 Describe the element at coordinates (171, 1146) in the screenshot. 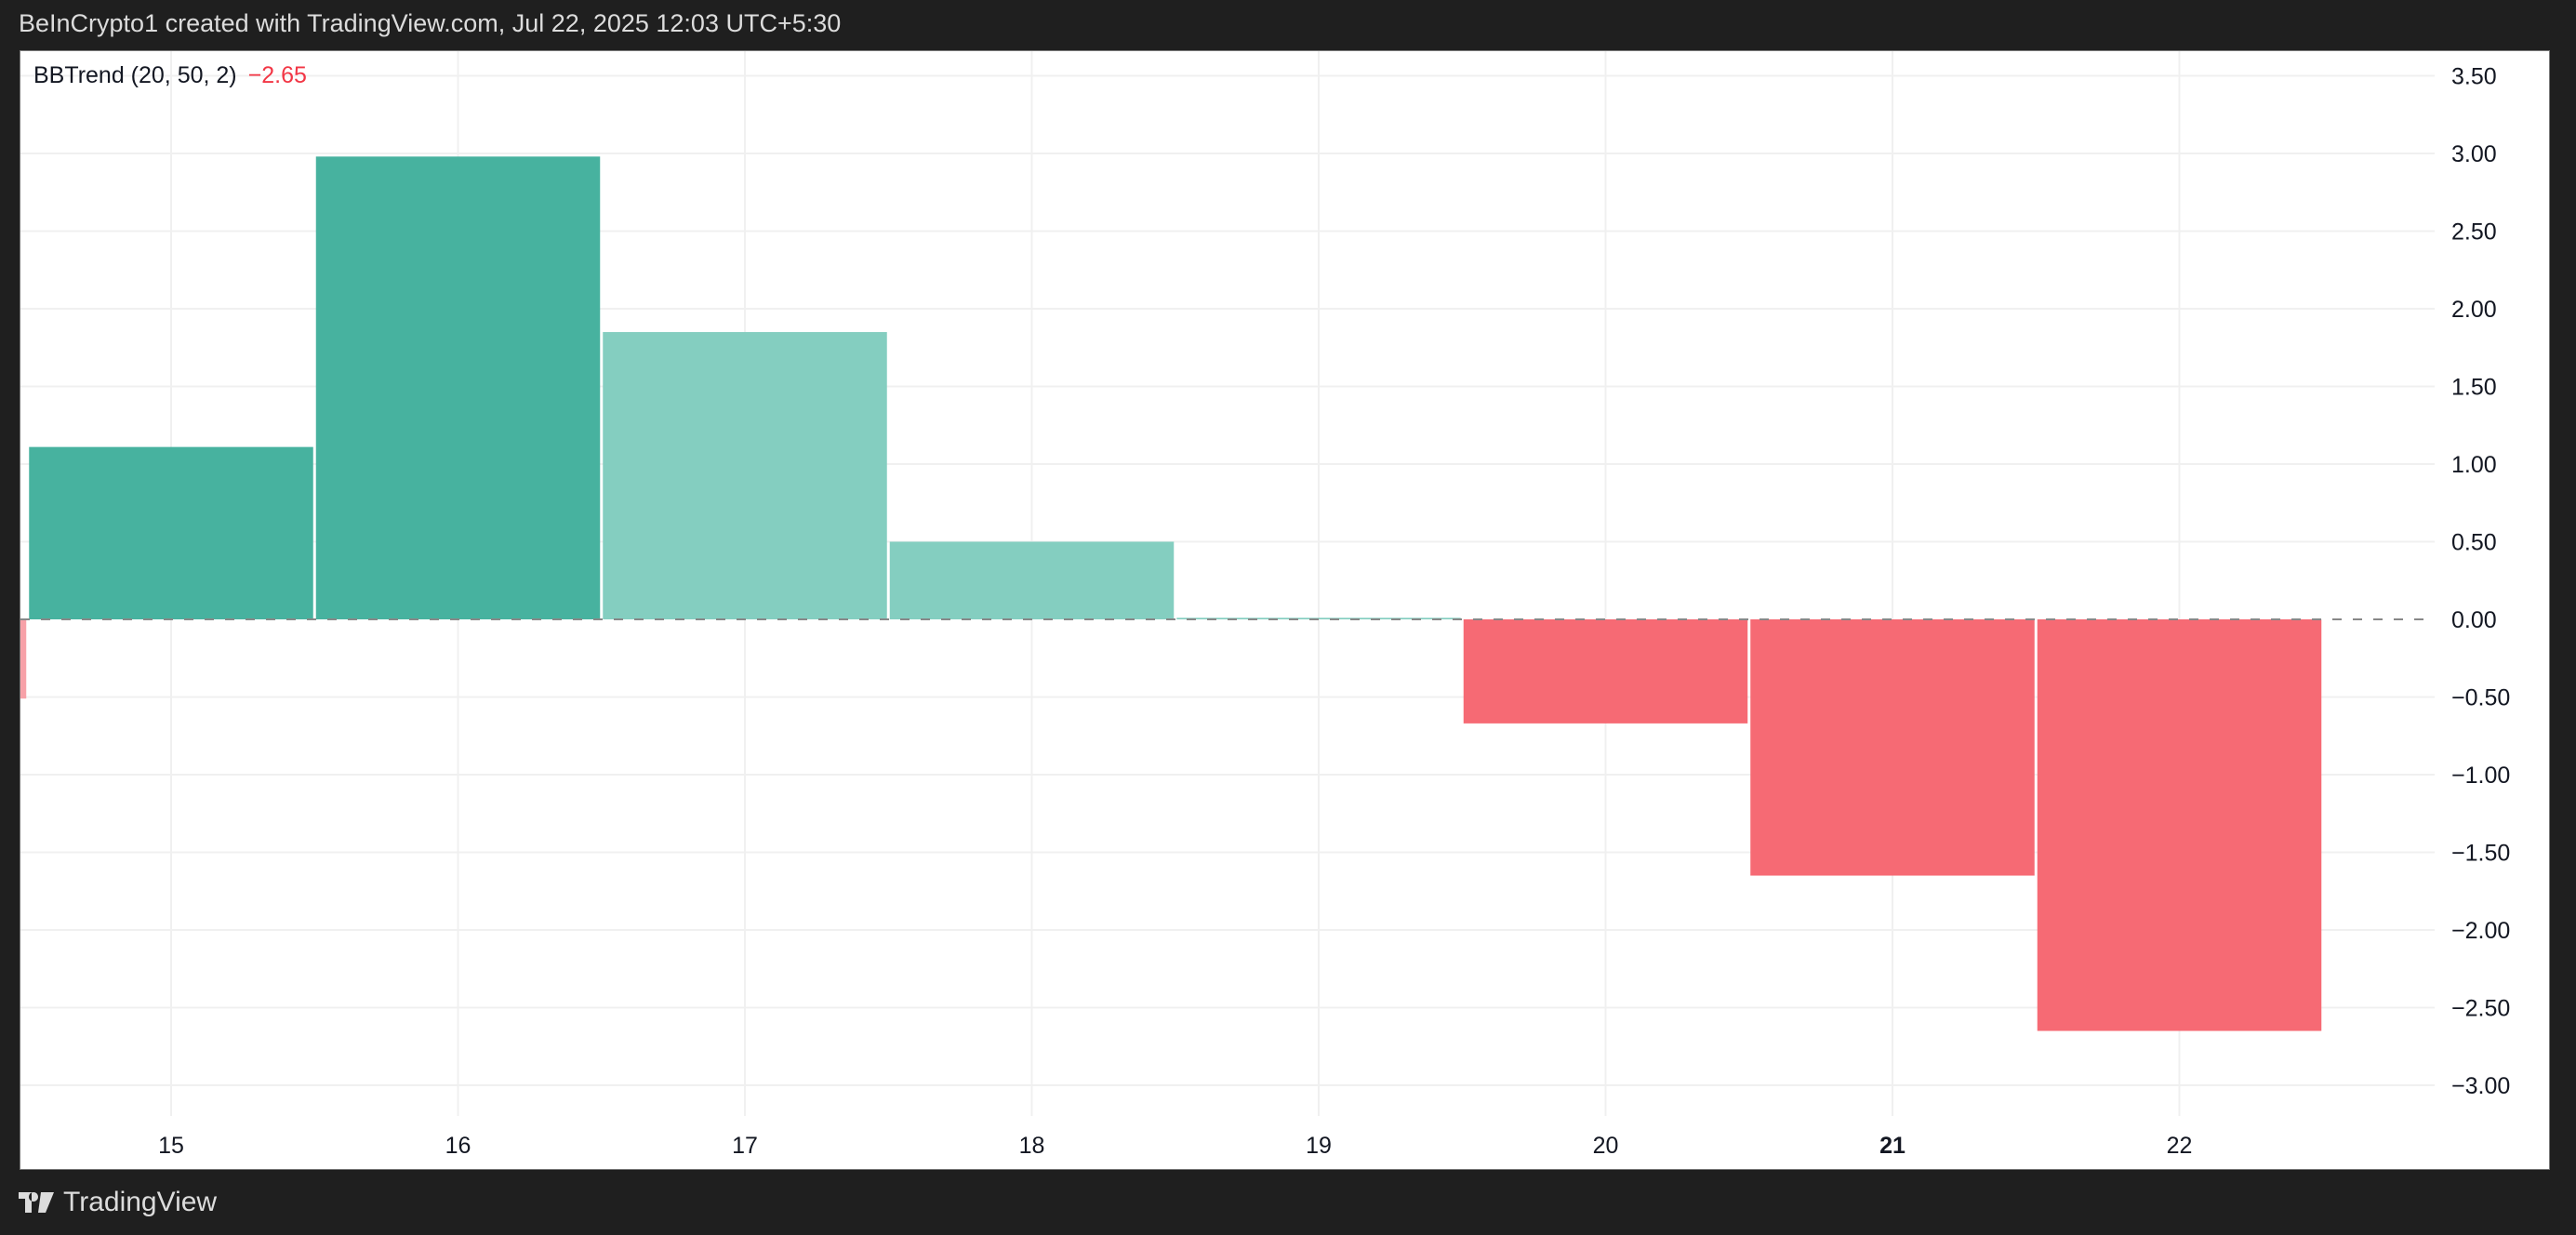

I see `x-tick-label: 15` at that location.